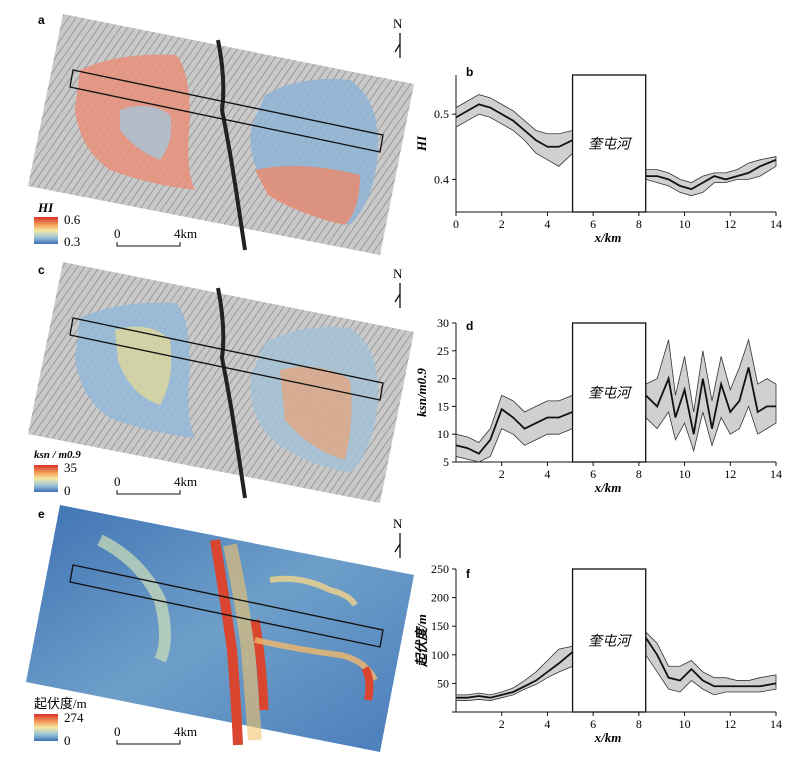 The width and height of the screenshot is (792, 763). Describe the element at coordinates (41, 270) in the screenshot. I see `panel-letter-c: c` at that location.